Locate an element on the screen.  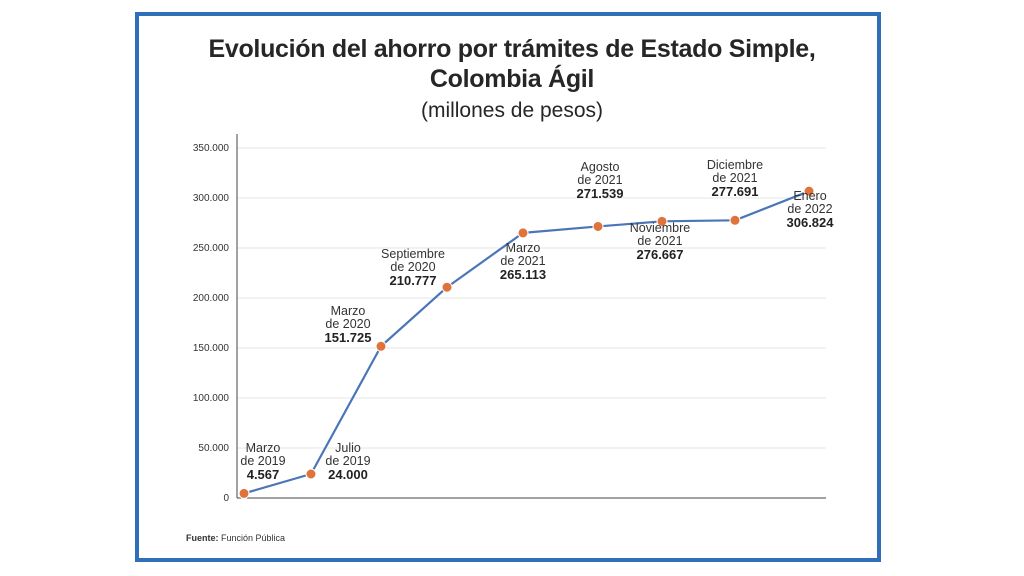
chart-title-line-2: Colombia Ágil is located at coordinates (512, 79).